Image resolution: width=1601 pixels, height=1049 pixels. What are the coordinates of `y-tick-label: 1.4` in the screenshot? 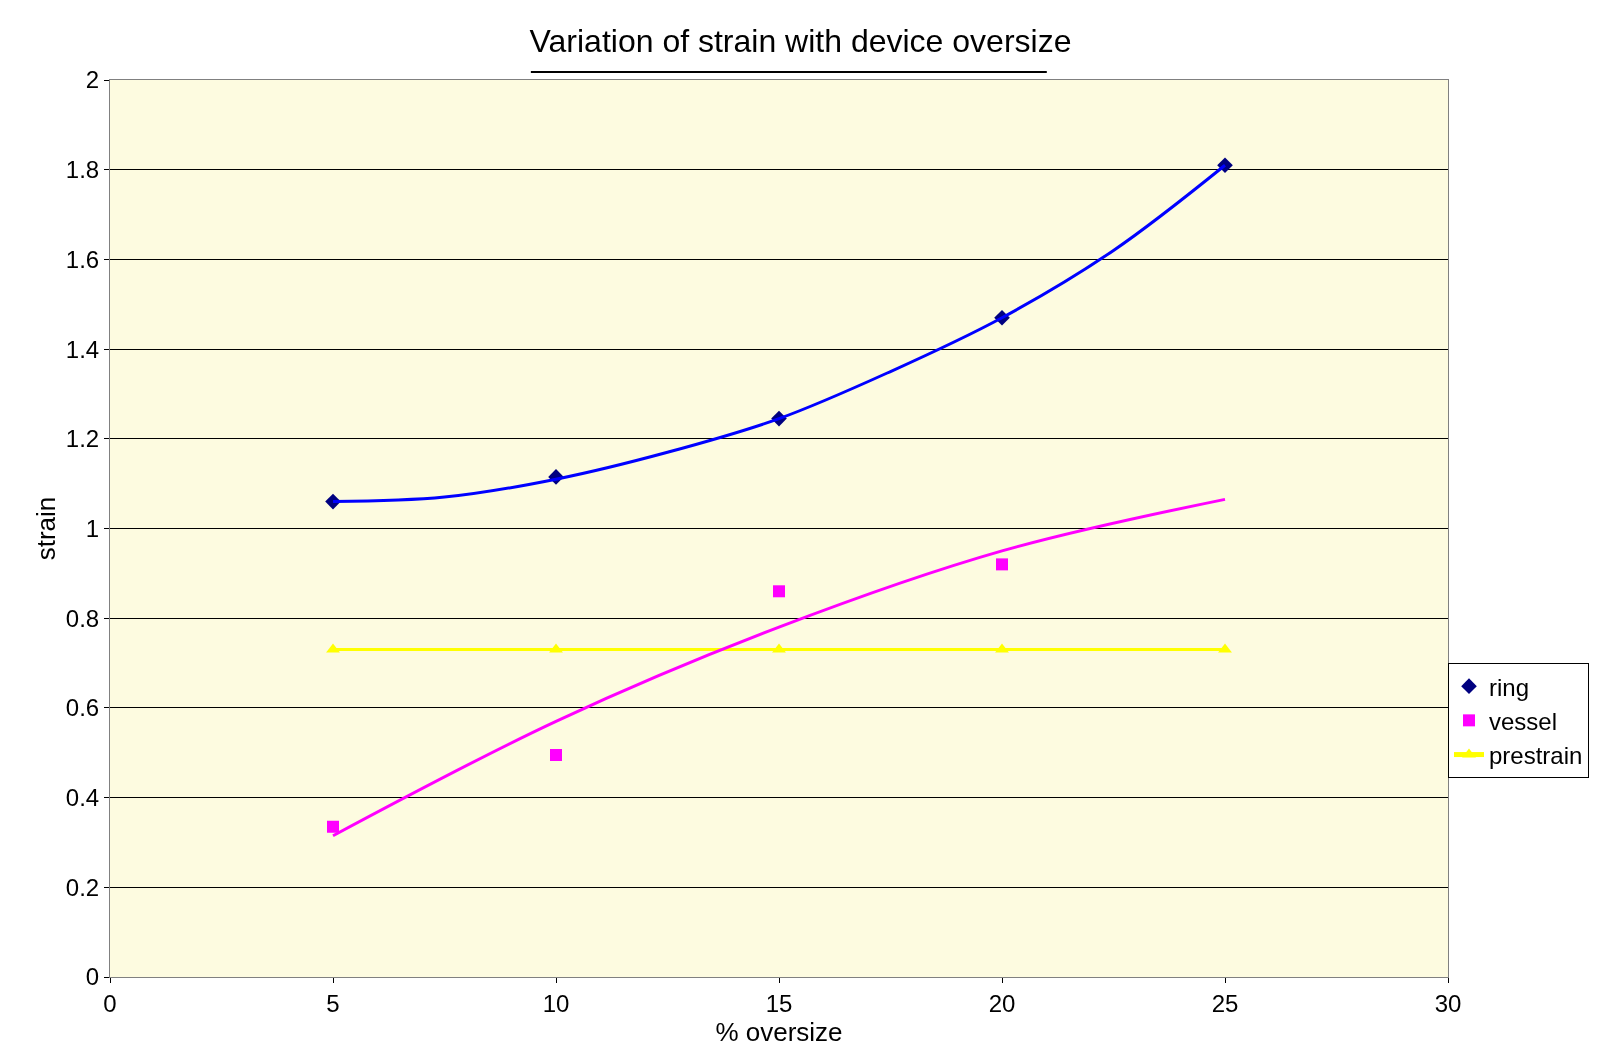 It's located at (82, 349).